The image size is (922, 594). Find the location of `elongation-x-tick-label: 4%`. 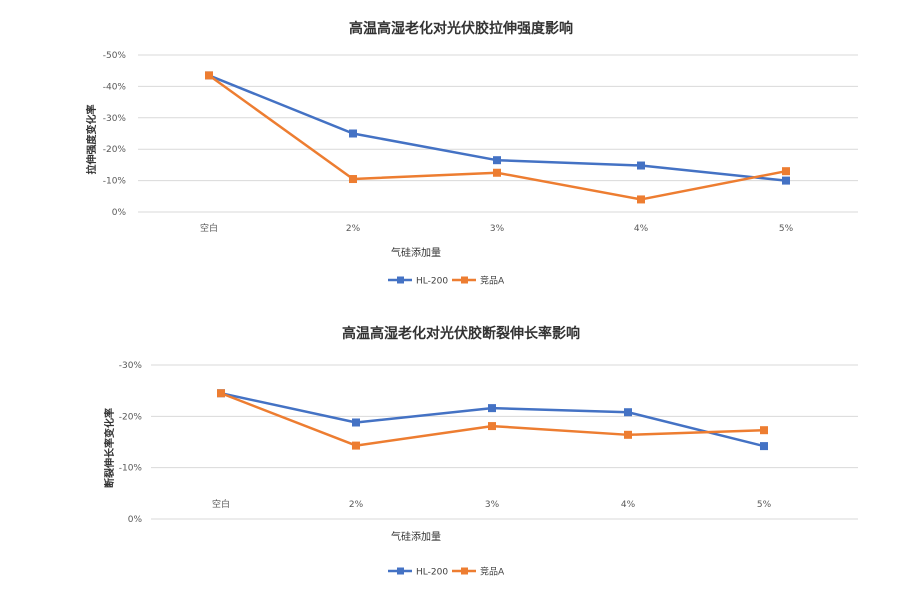

elongation-x-tick-label: 4% is located at coordinates (628, 505).